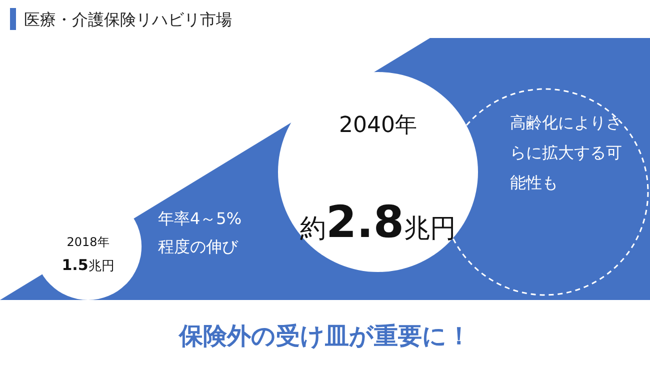 The image size is (650, 366). I want to click on text: 保険外の受け皿が重要に！, so click(324, 336).